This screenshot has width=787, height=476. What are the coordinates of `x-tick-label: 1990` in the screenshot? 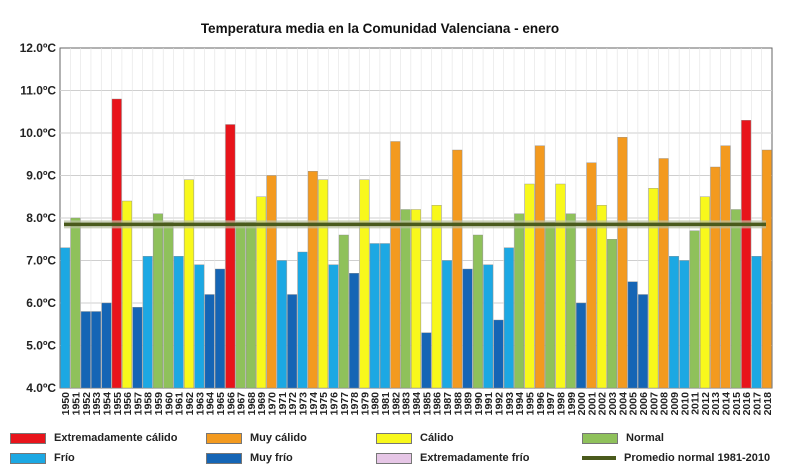 It's located at (479, 404).